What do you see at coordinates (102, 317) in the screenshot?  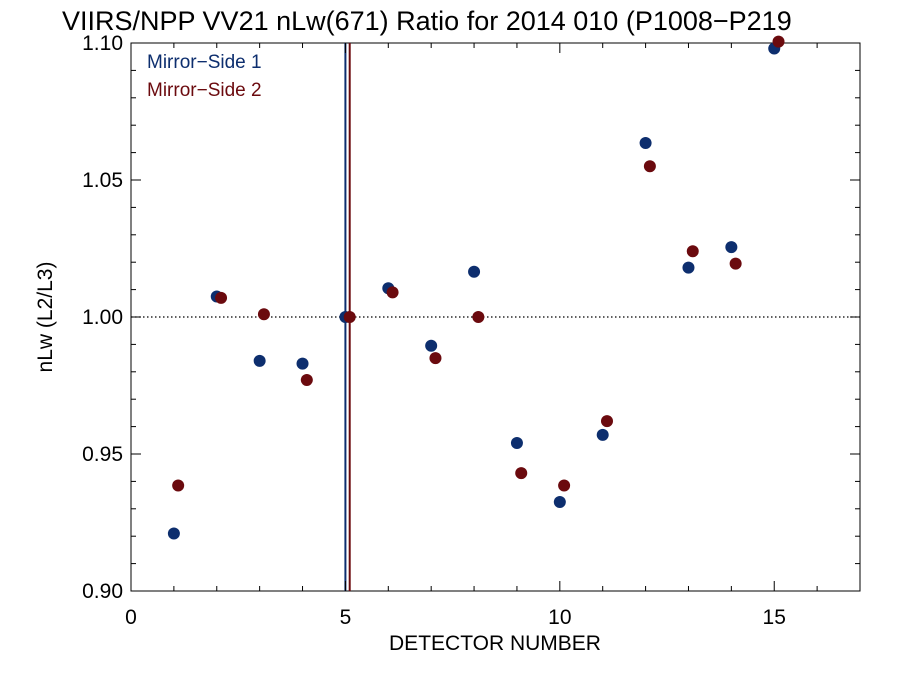 I see `y-tick-label: 1.00` at bounding box center [102, 317].